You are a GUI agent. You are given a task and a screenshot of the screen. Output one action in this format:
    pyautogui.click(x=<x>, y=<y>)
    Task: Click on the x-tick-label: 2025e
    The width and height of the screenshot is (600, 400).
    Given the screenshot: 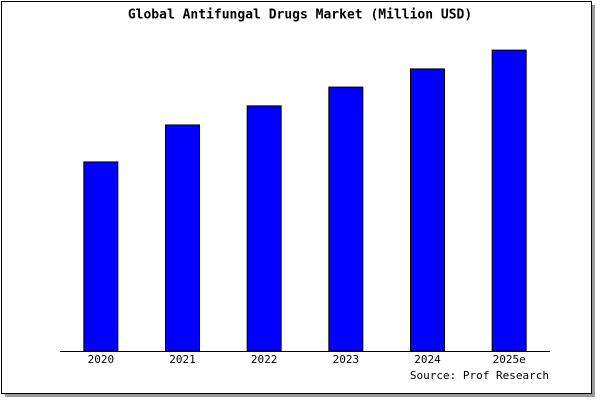 What is the action you would take?
    pyautogui.click(x=509, y=359)
    